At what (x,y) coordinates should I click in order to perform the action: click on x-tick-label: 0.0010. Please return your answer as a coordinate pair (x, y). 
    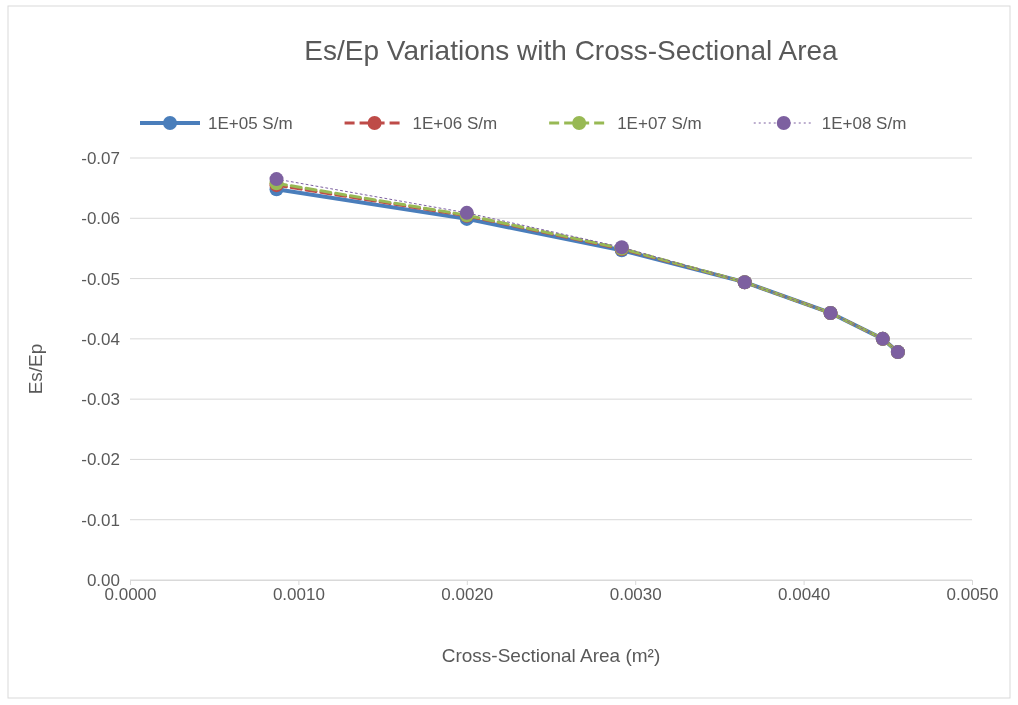
    Looking at the image, I should click on (298, 595).